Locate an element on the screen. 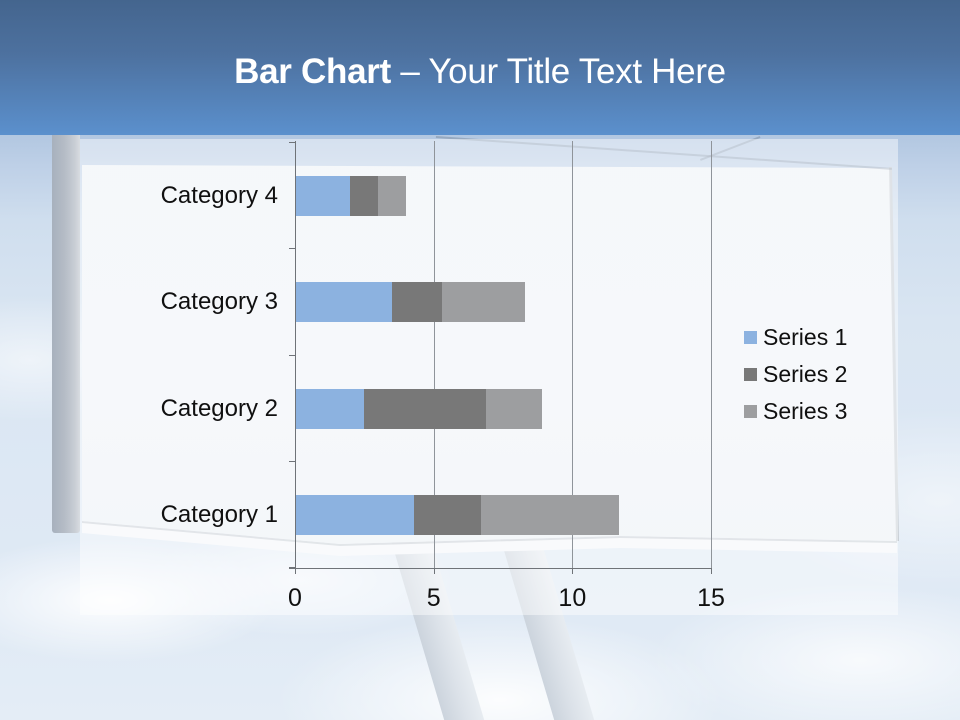  category-axis-label: Category 2 is located at coordinates (219, 408).